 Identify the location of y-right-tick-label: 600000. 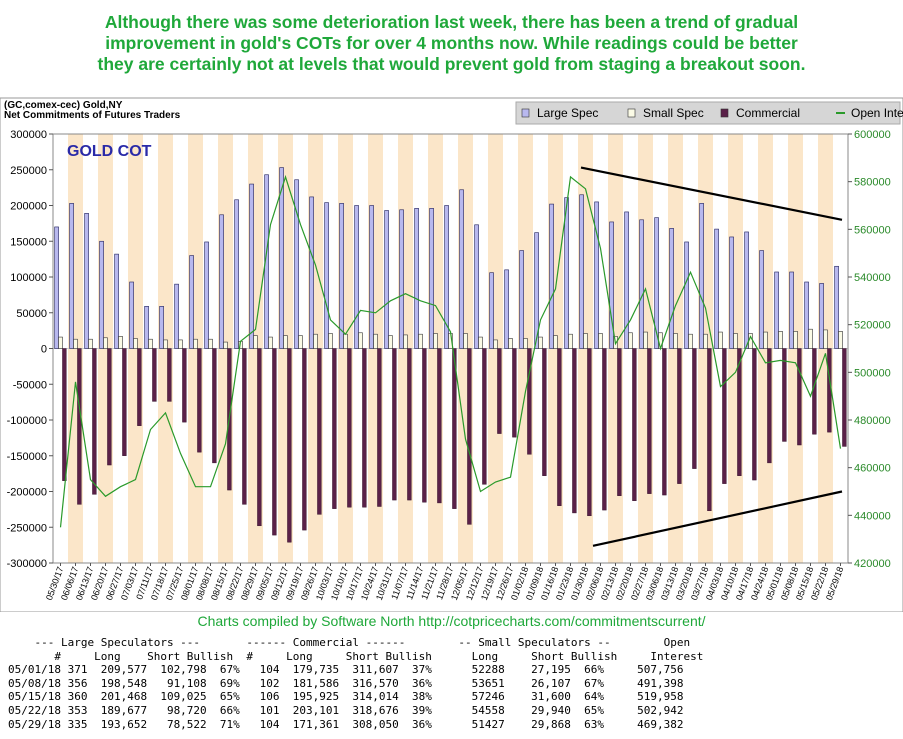
(872, 135).